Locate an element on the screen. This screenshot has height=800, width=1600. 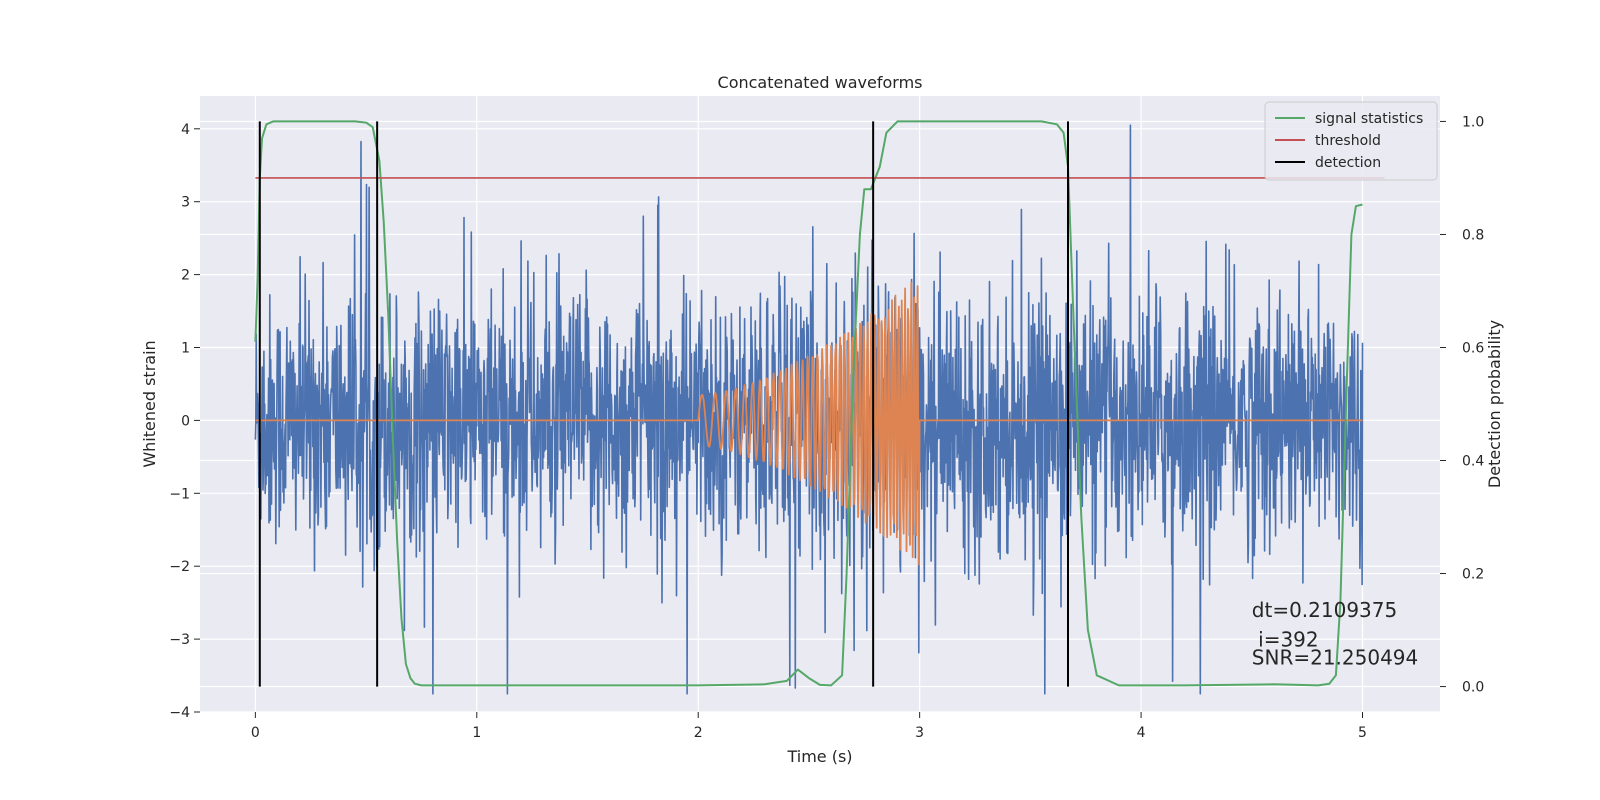
annotation-1: i=392 is located at coordinates (1285, 639).